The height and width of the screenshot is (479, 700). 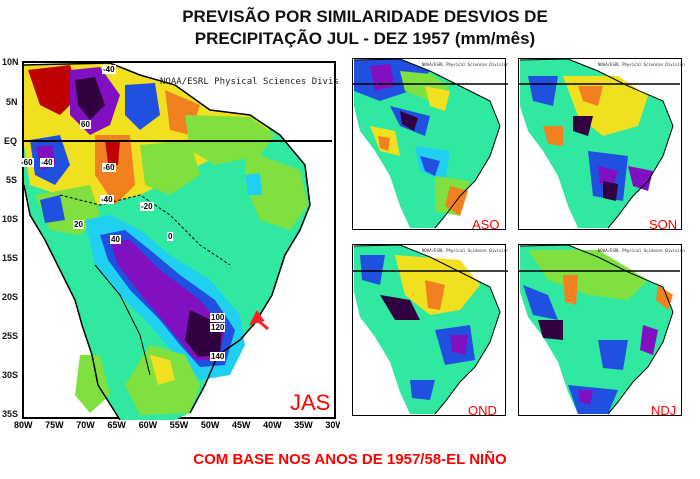 What do you see at coordinates (116, 425) in the screenshot?
I see `lon-tick: 65W` at bounding box center [116, 425].